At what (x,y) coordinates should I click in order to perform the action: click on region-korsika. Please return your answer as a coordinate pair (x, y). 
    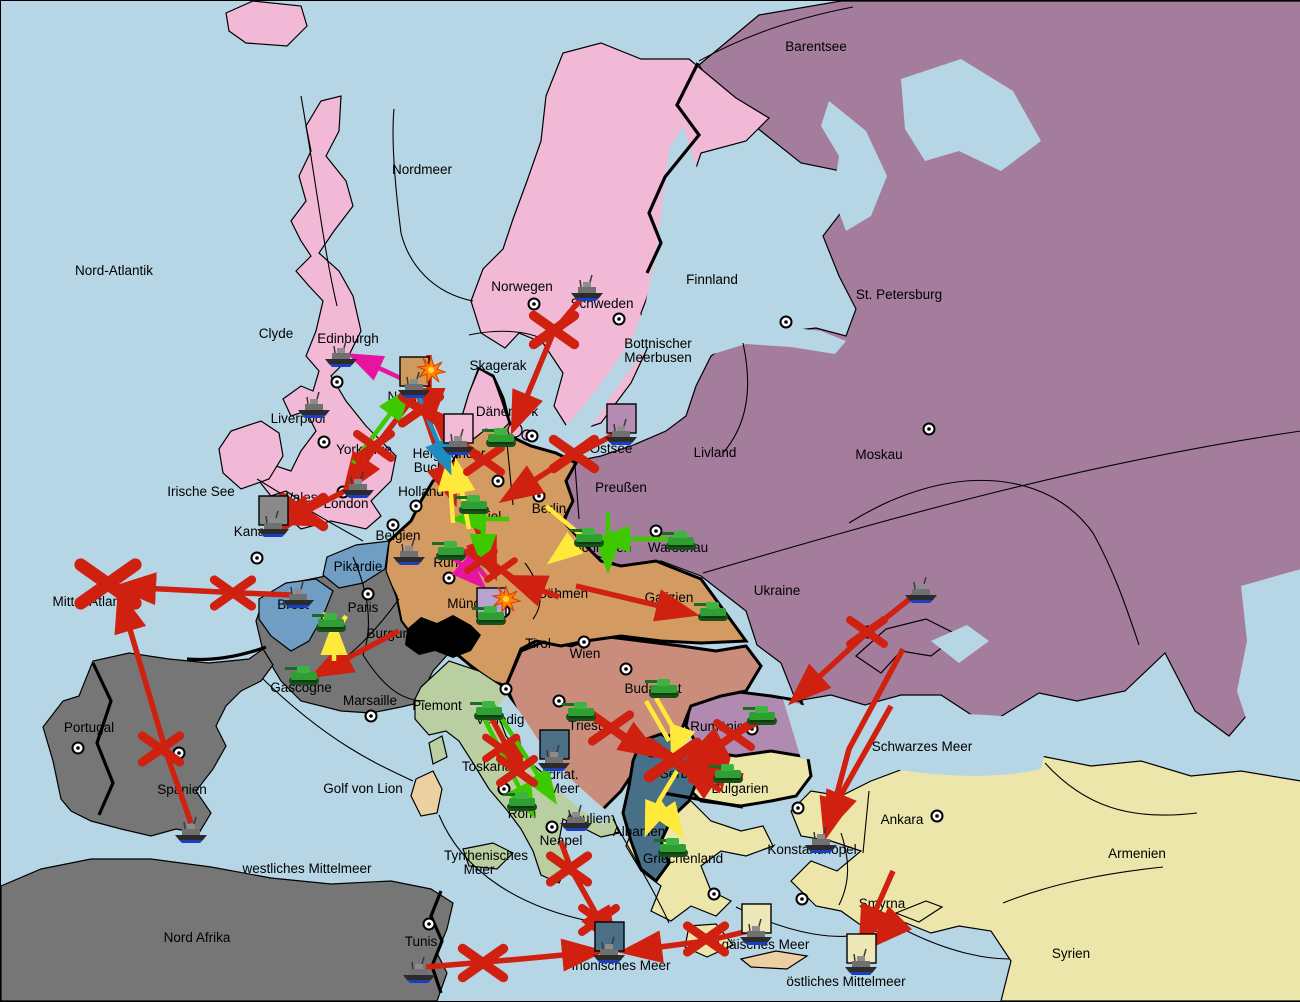
    Looking at the image, I should click on (438, 750).